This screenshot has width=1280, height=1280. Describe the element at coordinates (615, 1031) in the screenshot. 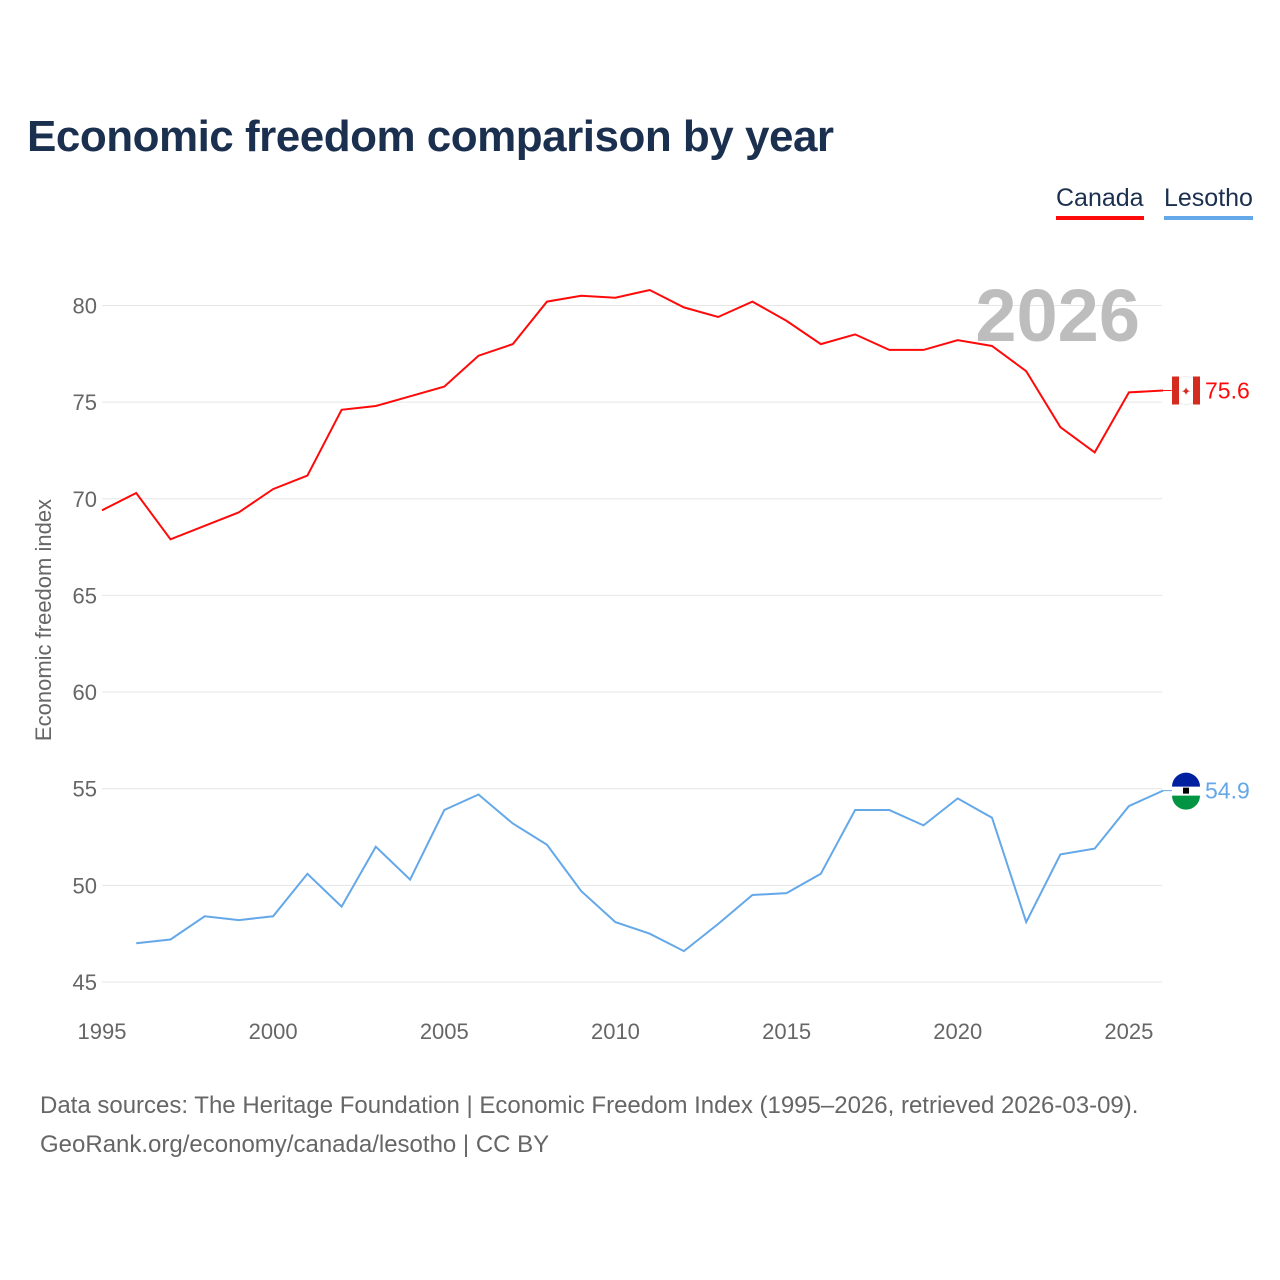

I see `x-tick-label: 2010` at that location.